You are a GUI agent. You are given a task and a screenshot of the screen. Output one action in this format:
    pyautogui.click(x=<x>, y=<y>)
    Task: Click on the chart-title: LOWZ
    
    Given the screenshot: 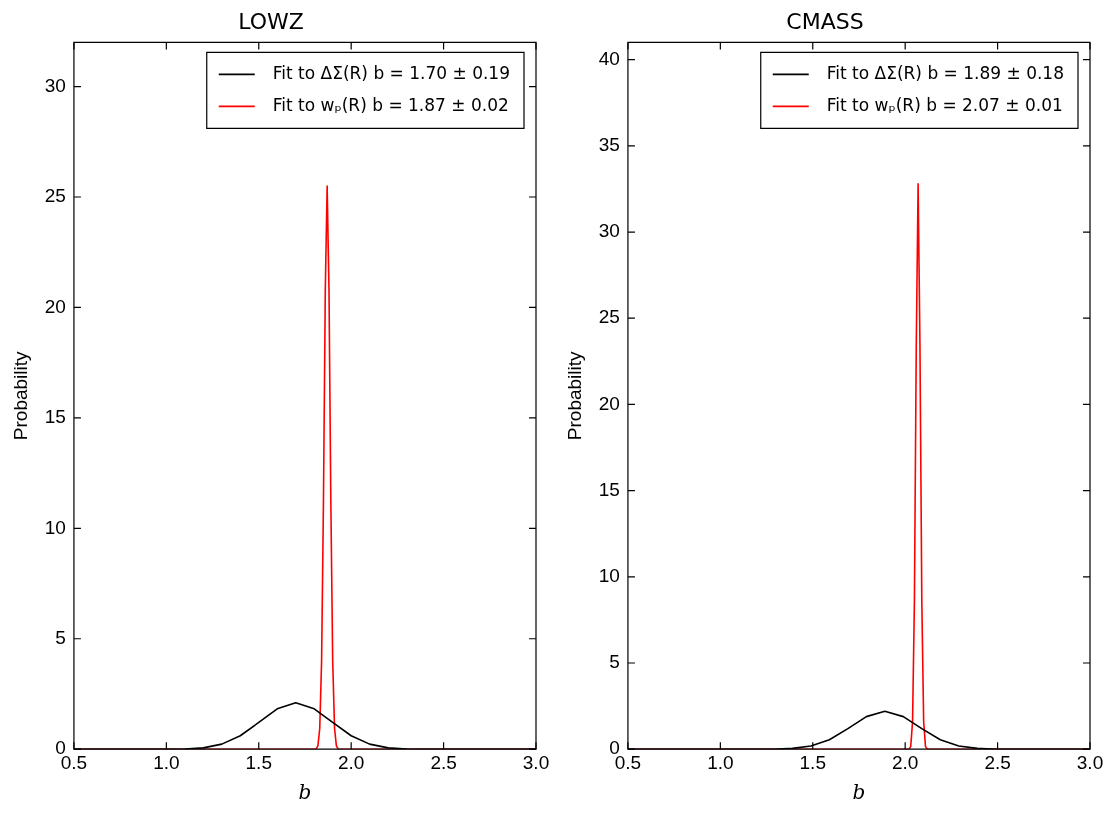 What is the action you would take?
    pyautogui.click(x=271, y=21)
    